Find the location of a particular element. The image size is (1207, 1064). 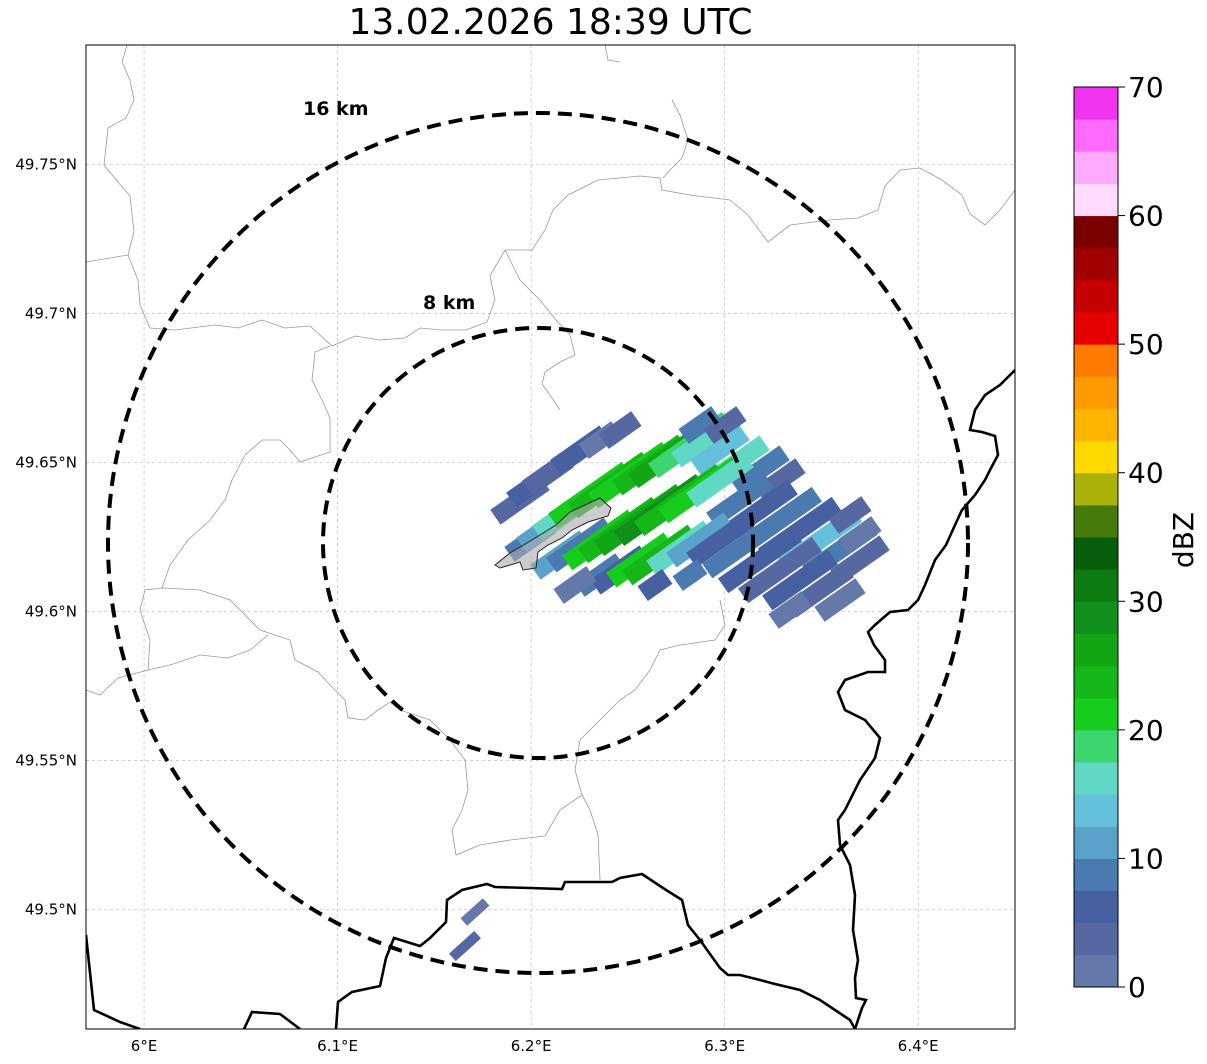

colorbar-segments is located at coordinates (1096, 537).